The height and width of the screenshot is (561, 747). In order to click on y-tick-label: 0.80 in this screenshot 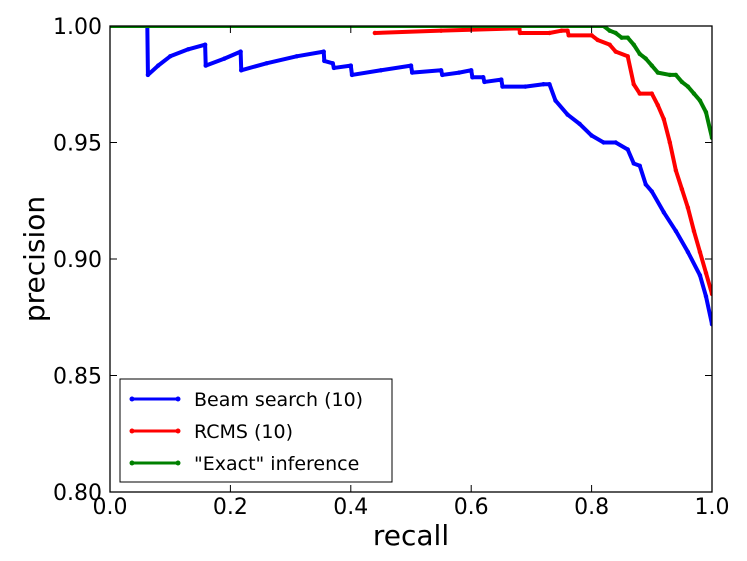, I will do `click(77, 493)`.